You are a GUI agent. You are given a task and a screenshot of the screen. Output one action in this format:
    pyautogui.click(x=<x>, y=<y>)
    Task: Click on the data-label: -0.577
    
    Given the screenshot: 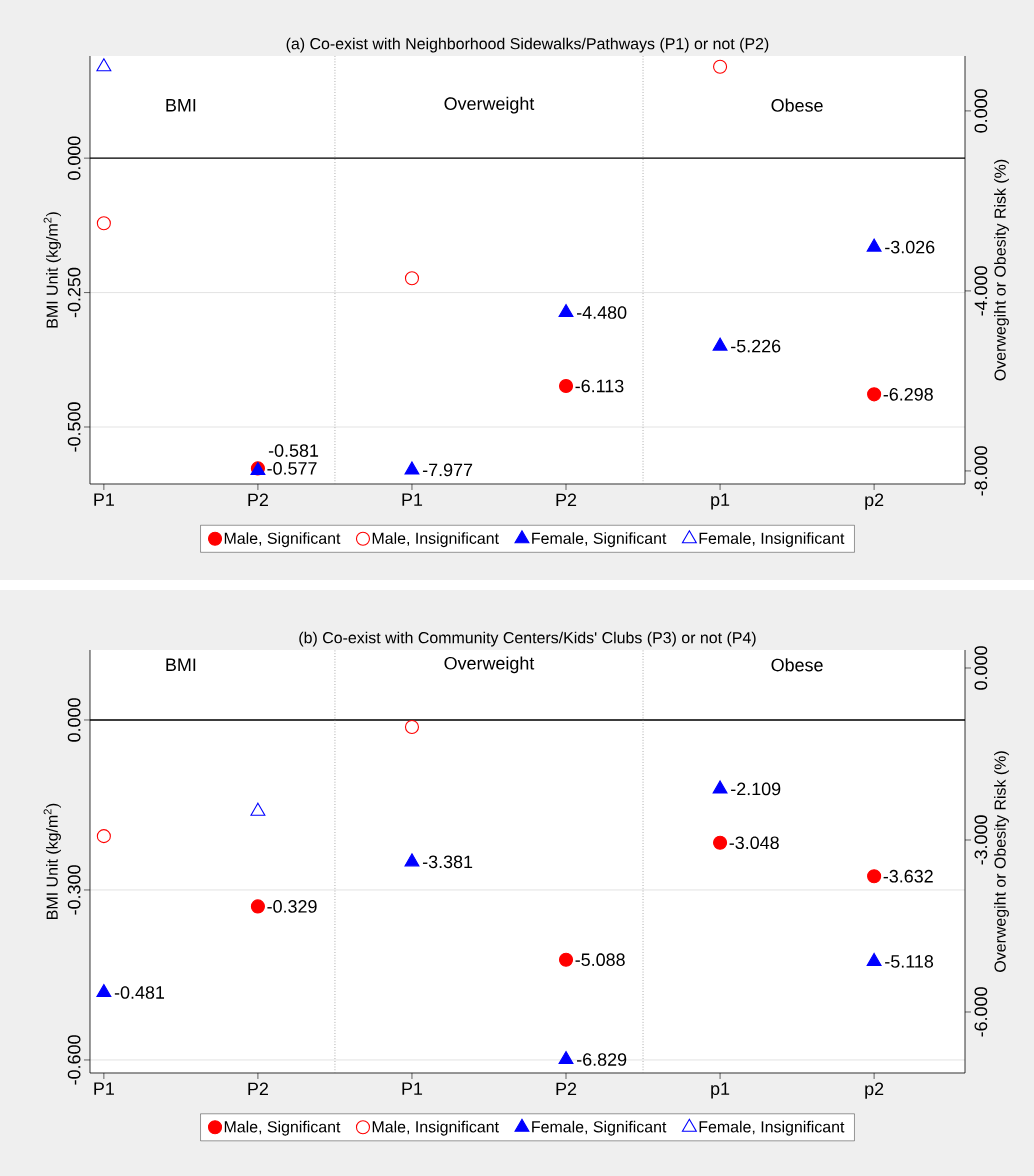 What is the action you would take?
    pyautogui.click(x=292, y=468)
    